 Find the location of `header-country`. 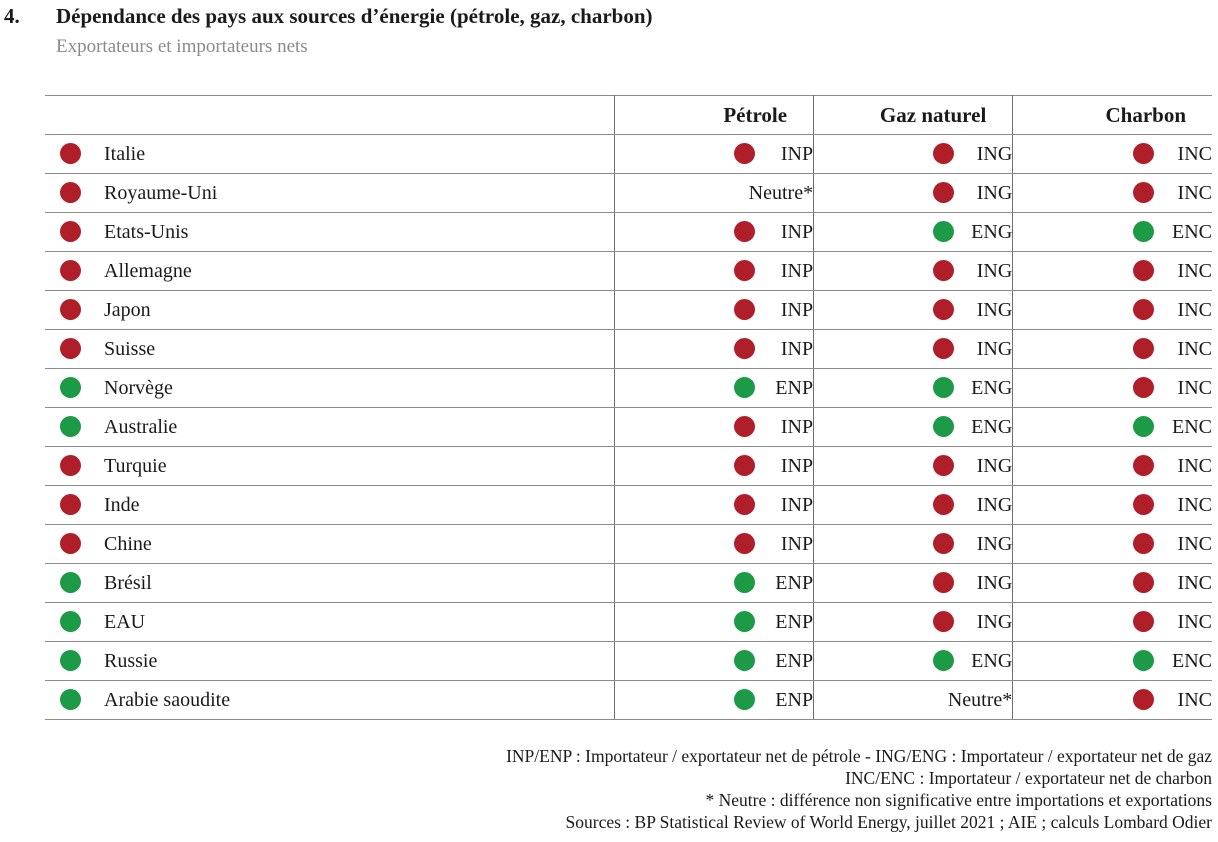

header-country is located at coordinates (330, 115).